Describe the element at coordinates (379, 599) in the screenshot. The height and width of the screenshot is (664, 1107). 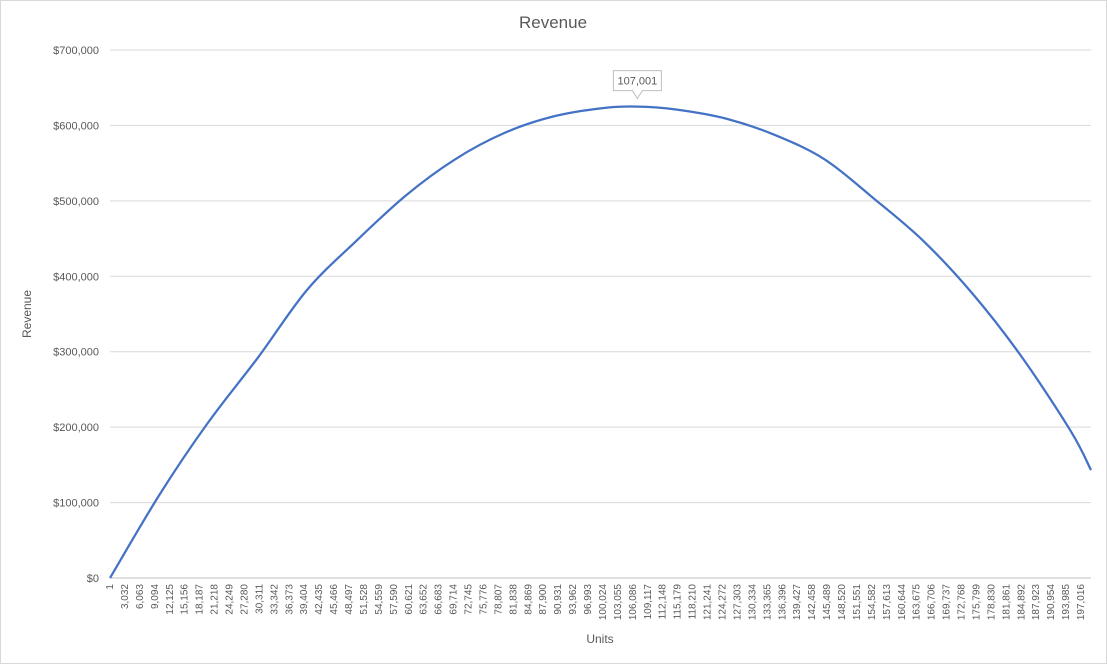
I see `x-tick-label: 54,559` at that location.